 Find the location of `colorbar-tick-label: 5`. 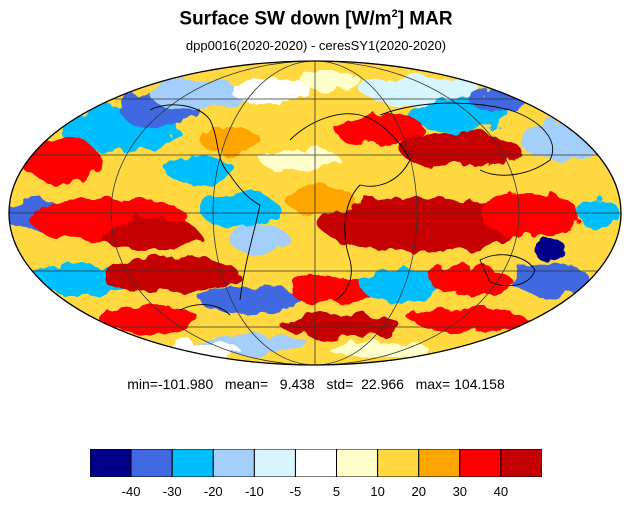

colorbar-tick-label: 5 is located at coordinates (336, 491).